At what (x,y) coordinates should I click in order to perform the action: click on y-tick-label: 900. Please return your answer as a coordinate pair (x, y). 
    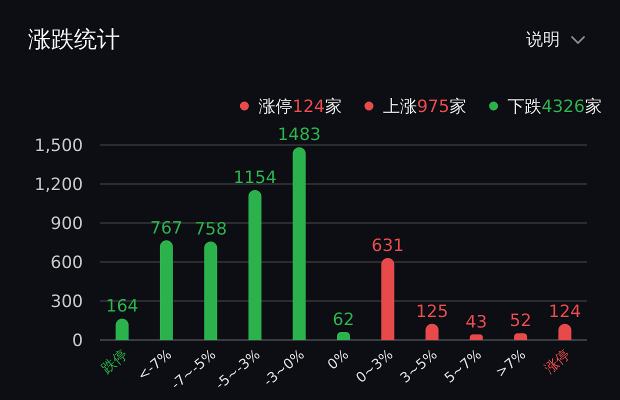
    Looking at the image, I should click on (66, 224).